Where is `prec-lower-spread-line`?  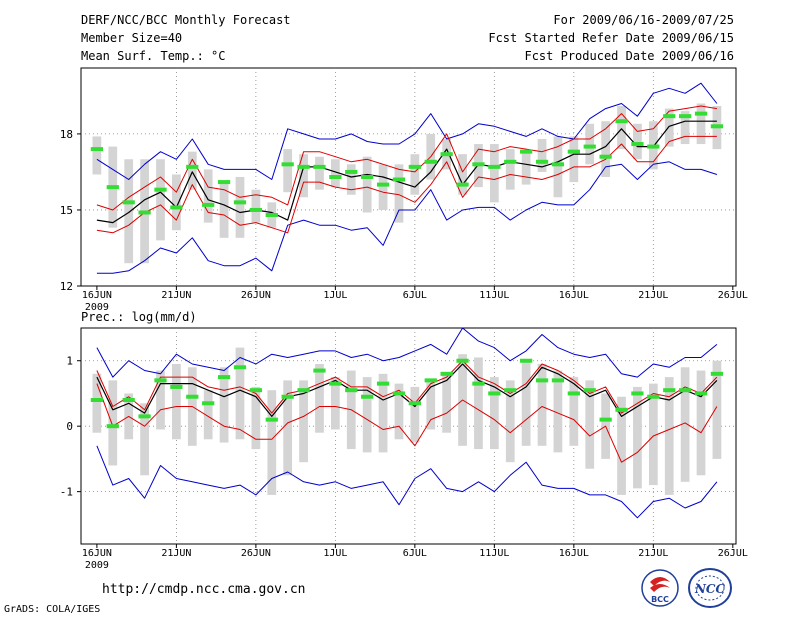 prec-lower-spread-line is located at coordinates (407, 423).